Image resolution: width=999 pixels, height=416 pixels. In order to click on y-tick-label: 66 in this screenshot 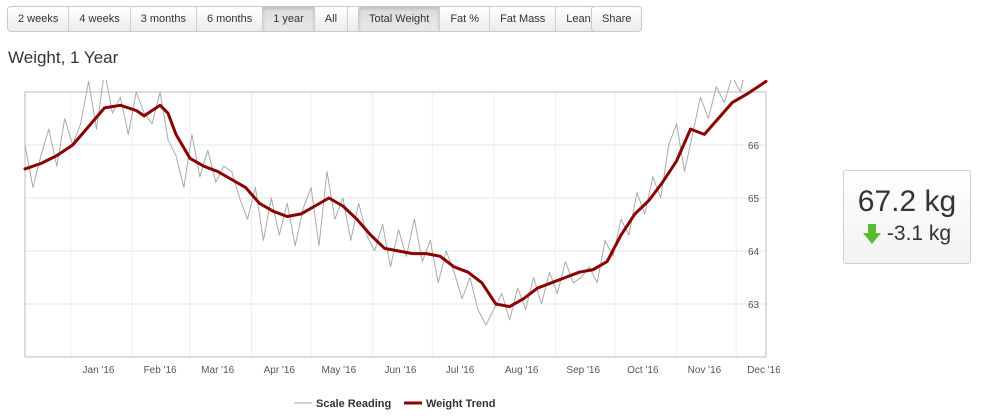, I will do `click(754, 146)`.